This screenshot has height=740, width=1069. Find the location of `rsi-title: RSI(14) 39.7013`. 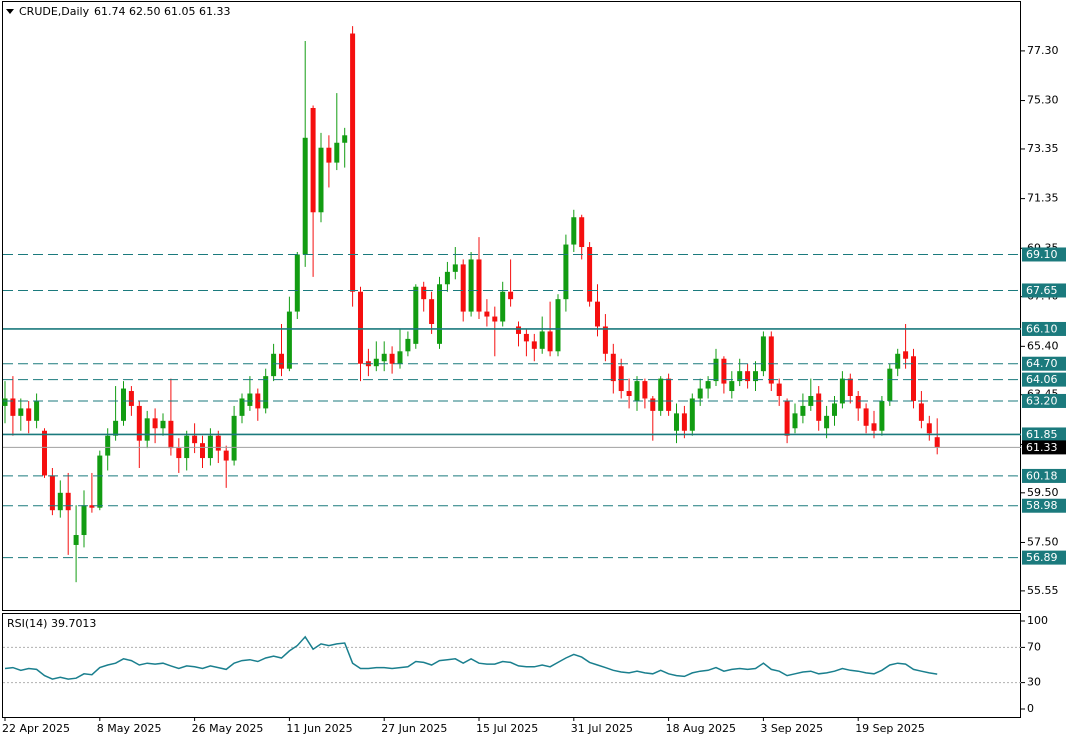

rsi-title: RSI(14) 39.7013 is located at coordinates (51, 623).